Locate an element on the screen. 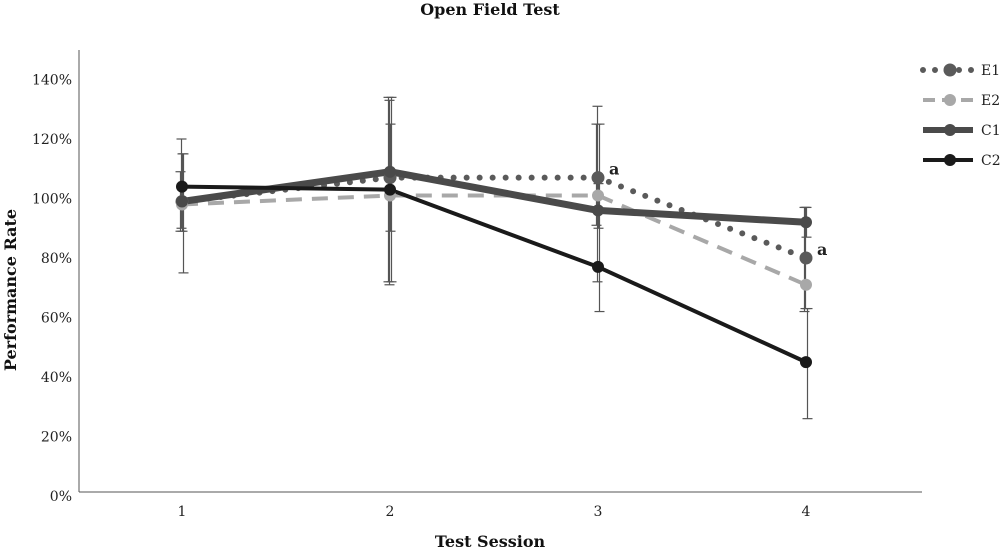 This screenshot has height=552, width=1000. x-axis-title: Test Session is located at coordinates (490, 541).